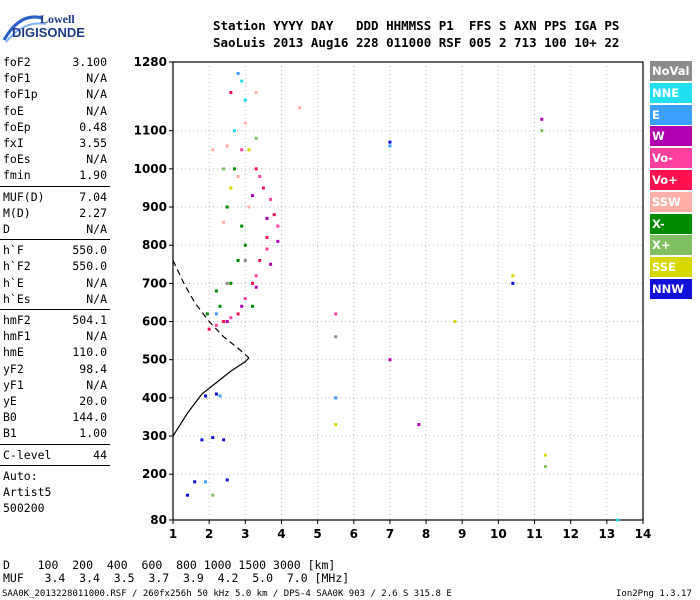 The width and height of the screenshot is (700, 600). What do you see at coordinates (100, 454) in the screenshot?
I see `param-value: 44` at bounding box center [100, 454].